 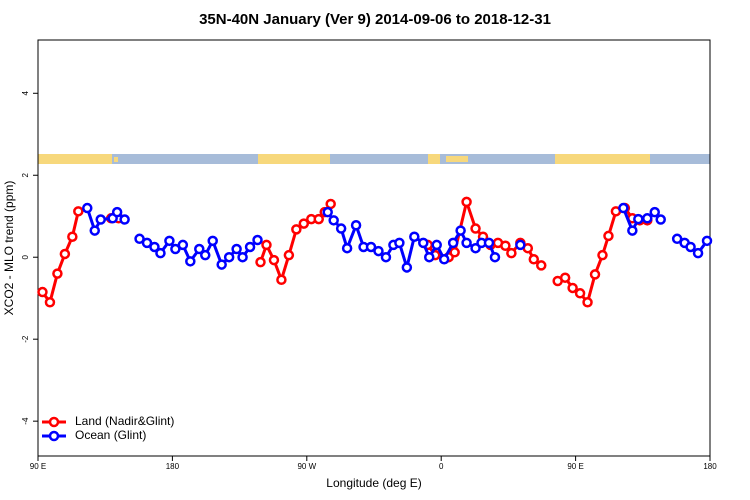 I want to click on y-tick-label: 4, so click(x=25, y=93).